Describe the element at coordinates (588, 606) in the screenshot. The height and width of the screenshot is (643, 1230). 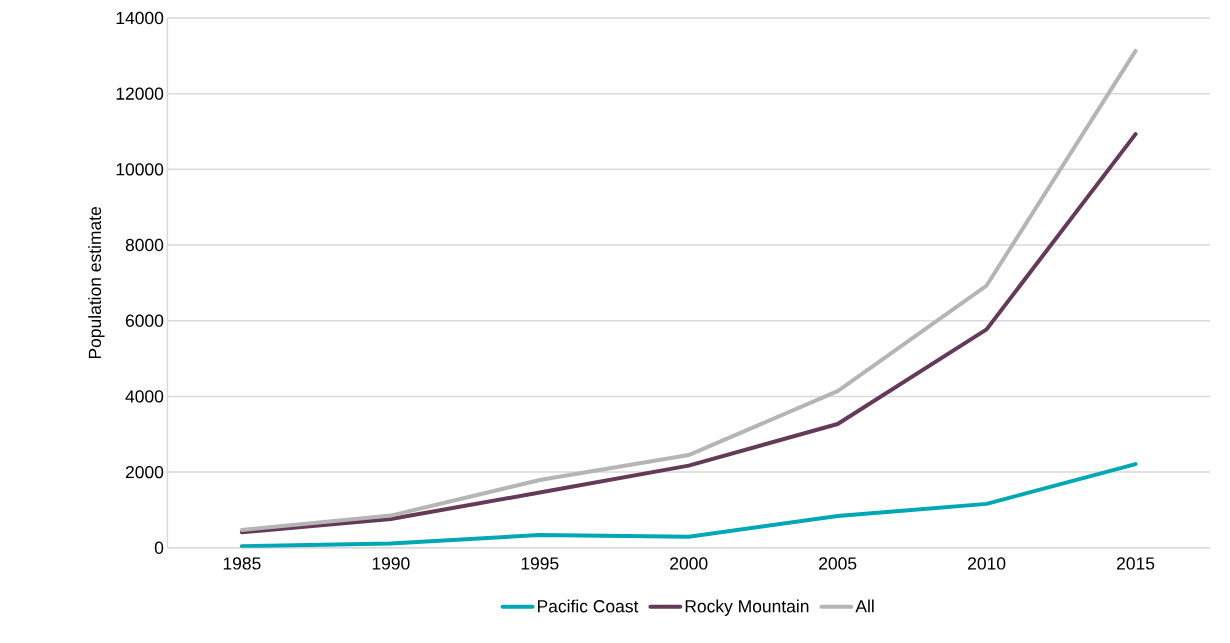
I see `legend-label: Pacific Coast` at that location.